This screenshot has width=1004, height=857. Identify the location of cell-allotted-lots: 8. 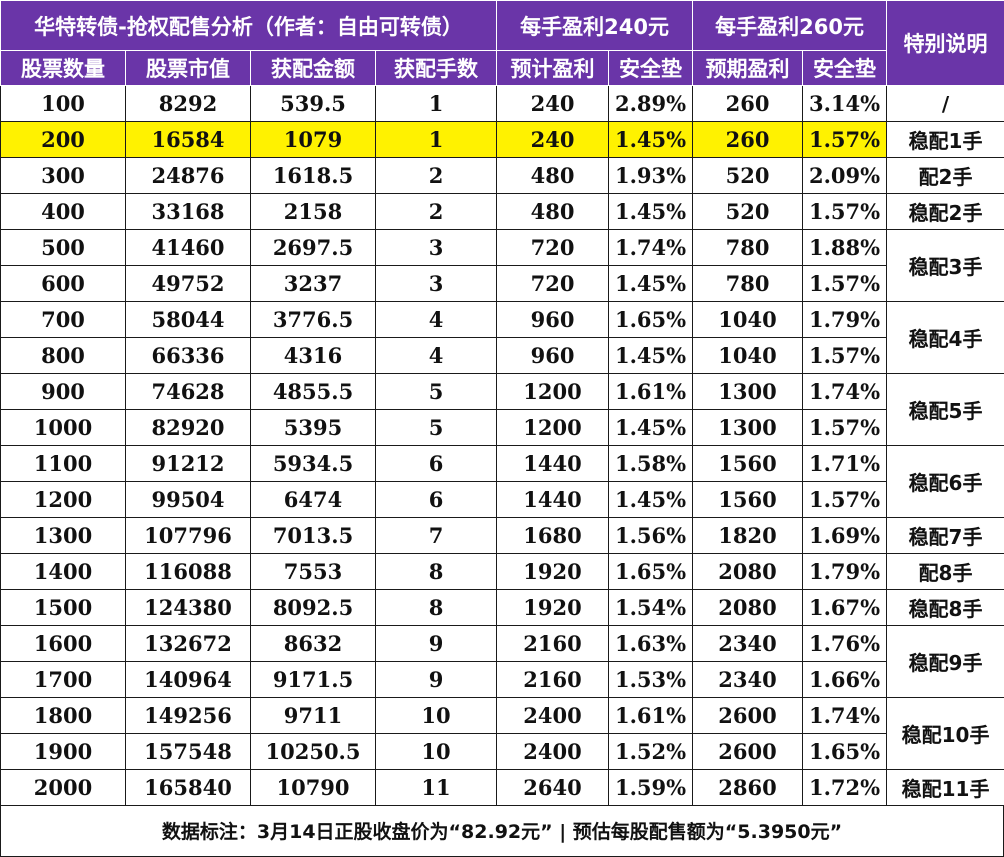
(436, 572).